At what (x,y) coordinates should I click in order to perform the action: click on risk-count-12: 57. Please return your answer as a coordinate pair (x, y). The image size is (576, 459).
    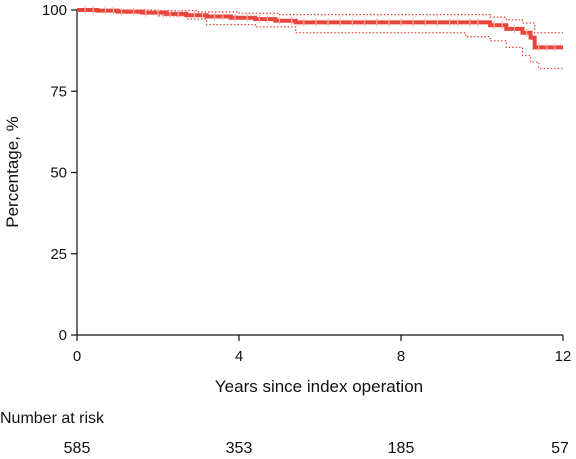
    Looking at the image, I should click on (560, 448).